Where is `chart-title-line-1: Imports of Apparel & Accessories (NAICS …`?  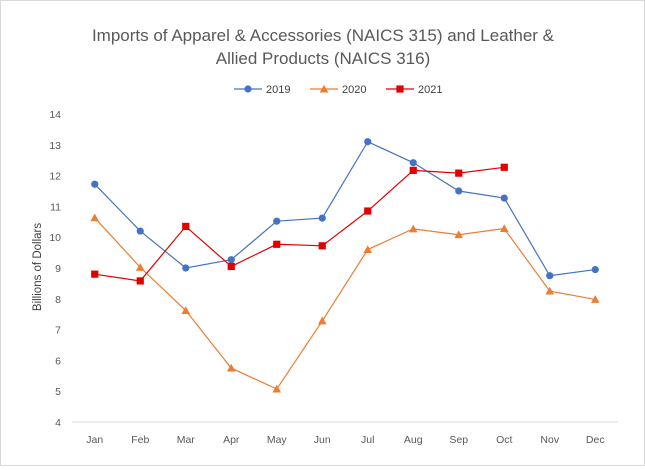
chart-title-line-1: Imports of Apparel & Accessories (NAICS … is located at coordinates (323, 35).